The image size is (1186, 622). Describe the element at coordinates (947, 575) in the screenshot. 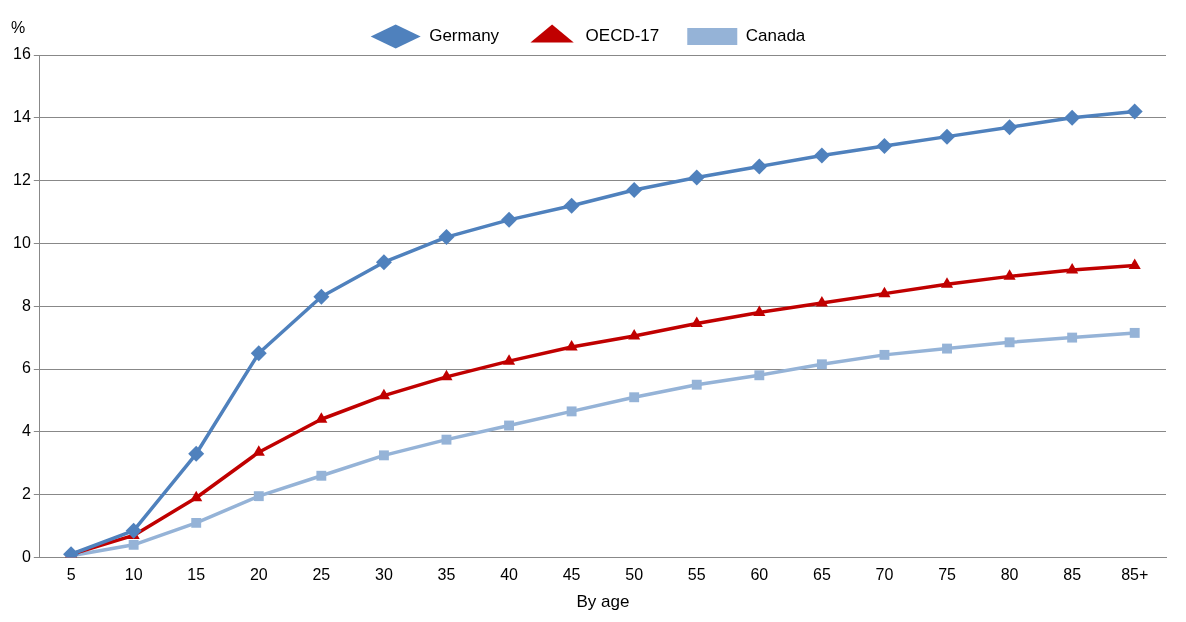

I see `x-tick-label: 75` at that location.